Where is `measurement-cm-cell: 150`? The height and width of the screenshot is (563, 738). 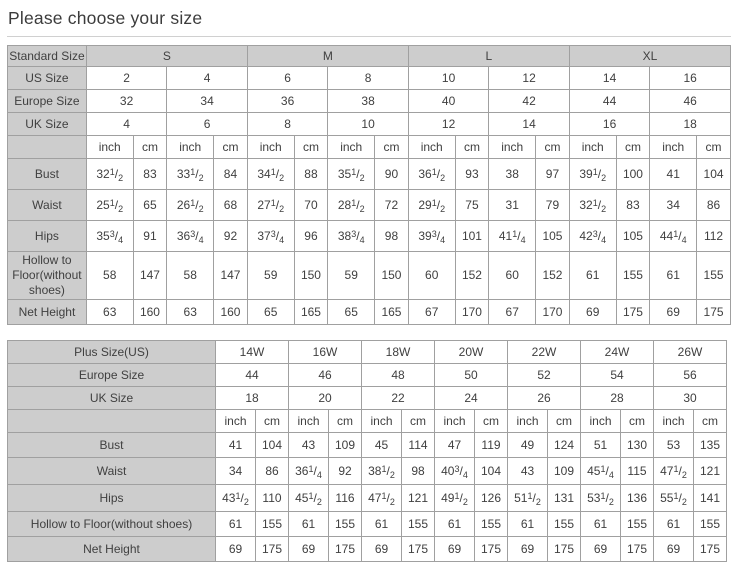
measurement-cm-cell: 150 is located at coordinates (391, 275).